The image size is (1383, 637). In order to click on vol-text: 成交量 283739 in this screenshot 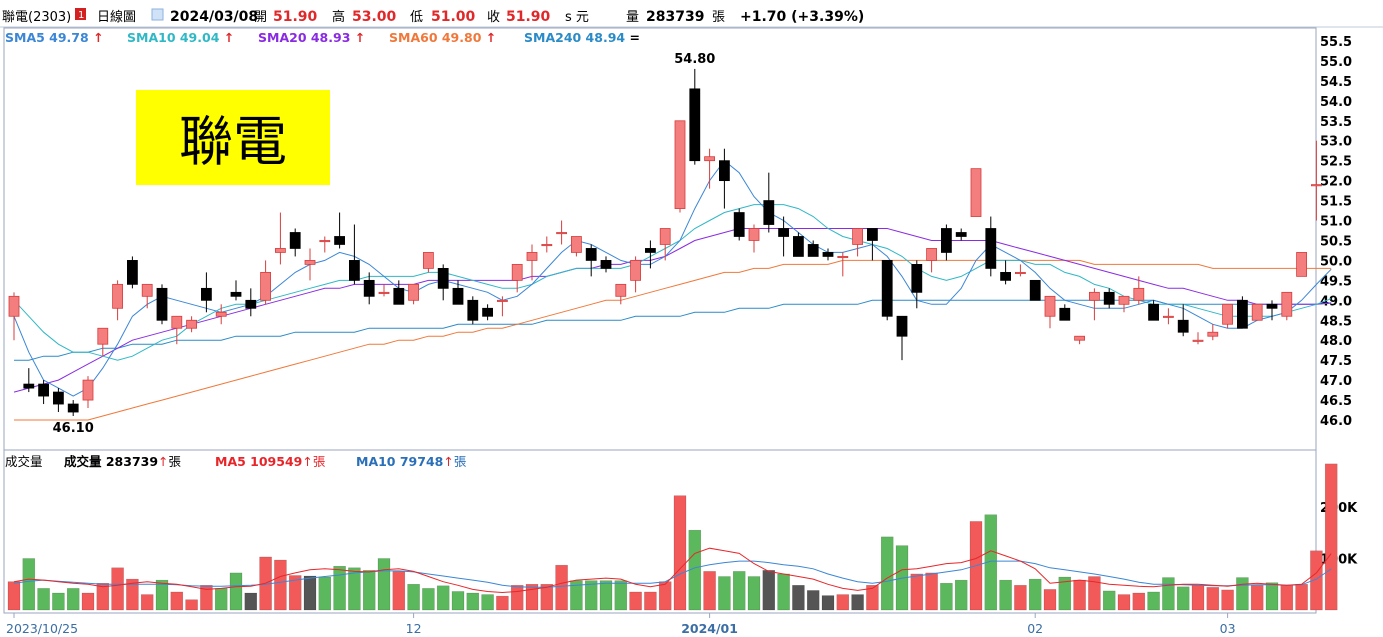, I will do `click(111, 461)`.